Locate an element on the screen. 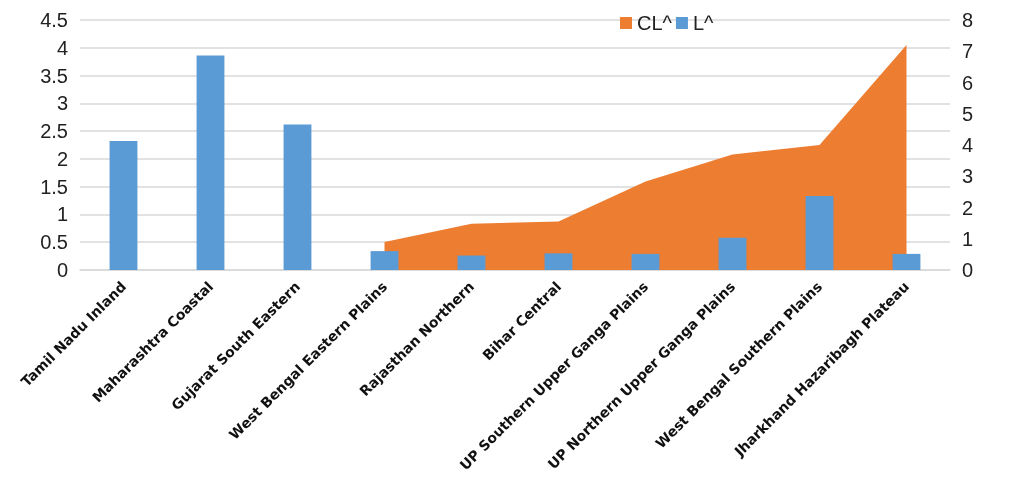 The image size is (1030, 485). y2-tick-label: 6 is located at coordinates (968, 82).